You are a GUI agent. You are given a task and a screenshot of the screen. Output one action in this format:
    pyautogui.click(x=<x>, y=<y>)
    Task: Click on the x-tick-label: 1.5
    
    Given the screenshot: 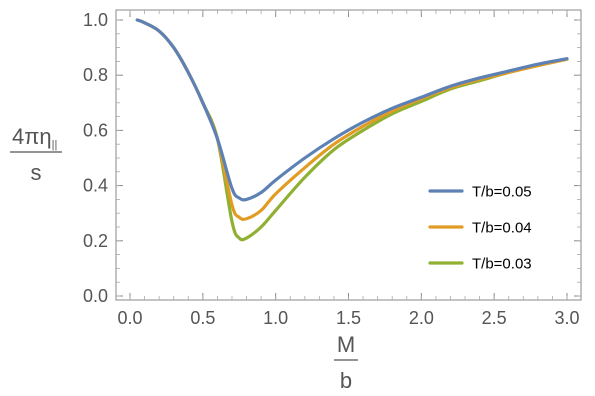 What is the action you would take?
    pyautogui.click(x=348, y=318)
    